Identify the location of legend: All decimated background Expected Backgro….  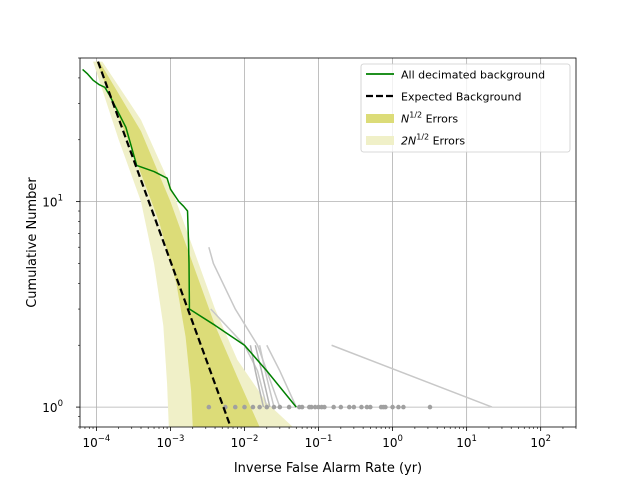
(465, 108).